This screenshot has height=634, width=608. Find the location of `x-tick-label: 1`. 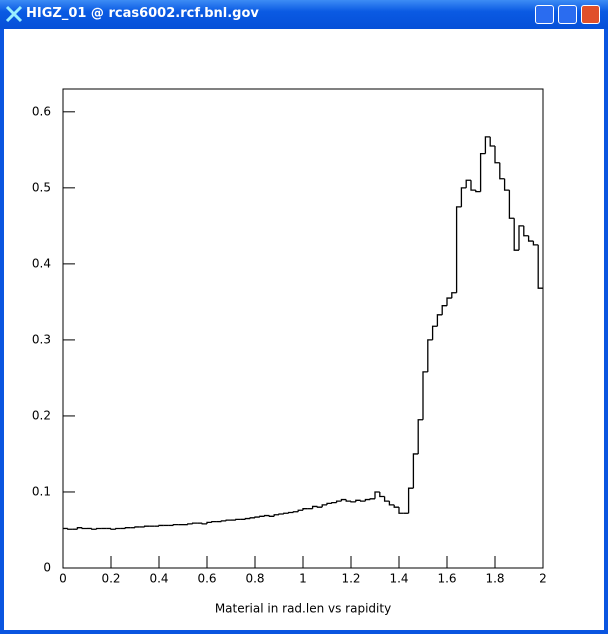

x-tick-label: 1 is located at coordinates (303, 579).